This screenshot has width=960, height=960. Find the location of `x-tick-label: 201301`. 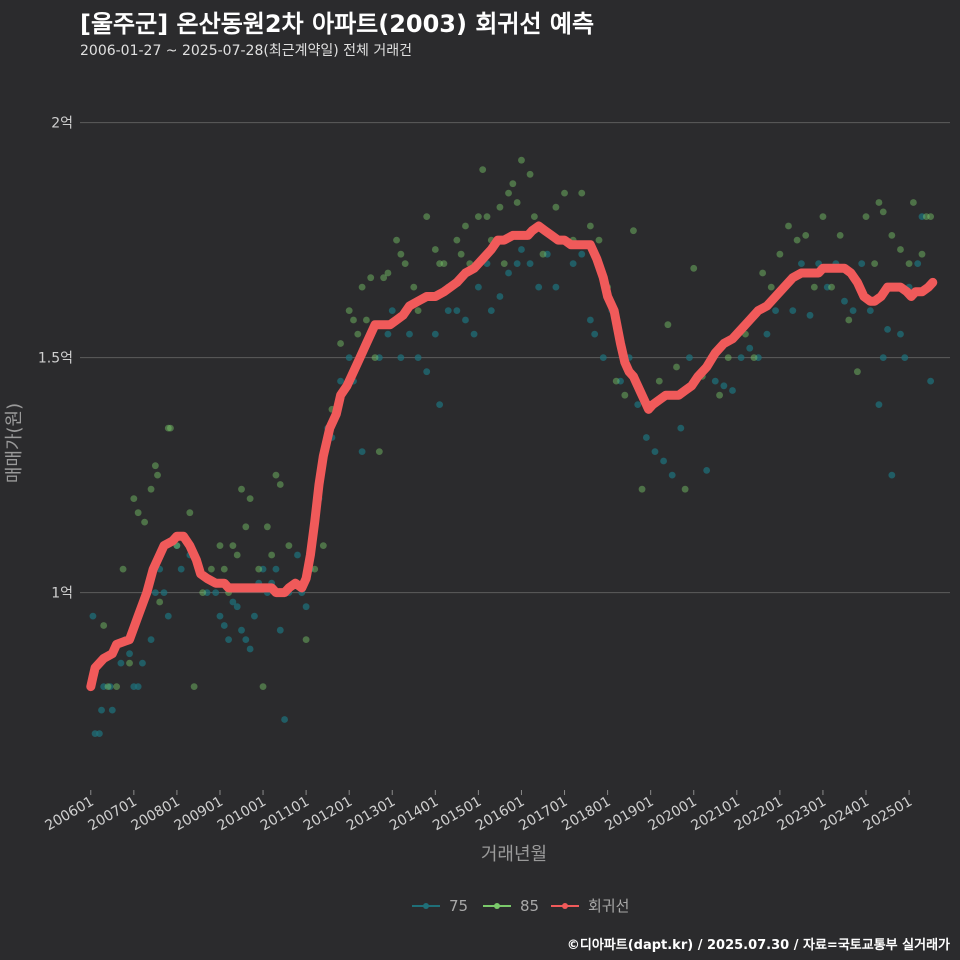

x-tick-label: 201301 is located at coordinates (371, 814).